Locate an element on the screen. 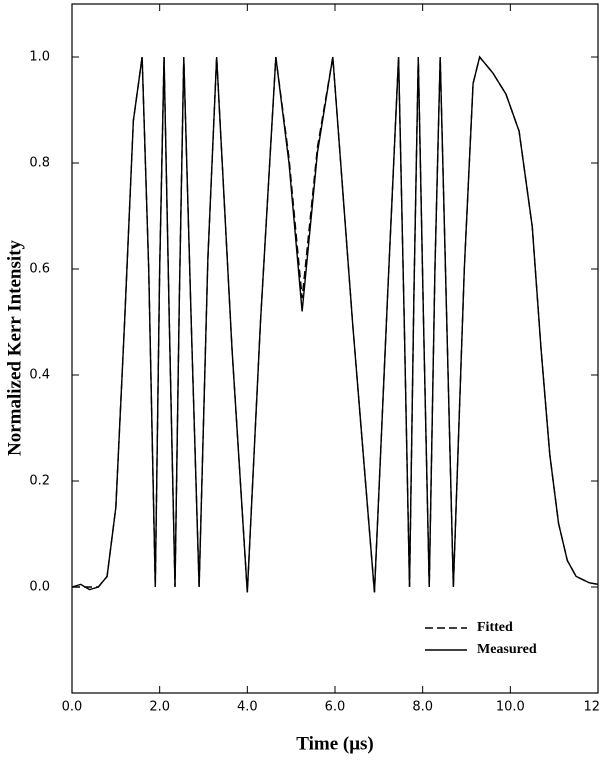 The image size is (600, 761). x-tick-label: 4.0 is located at coordinates (247, 707).